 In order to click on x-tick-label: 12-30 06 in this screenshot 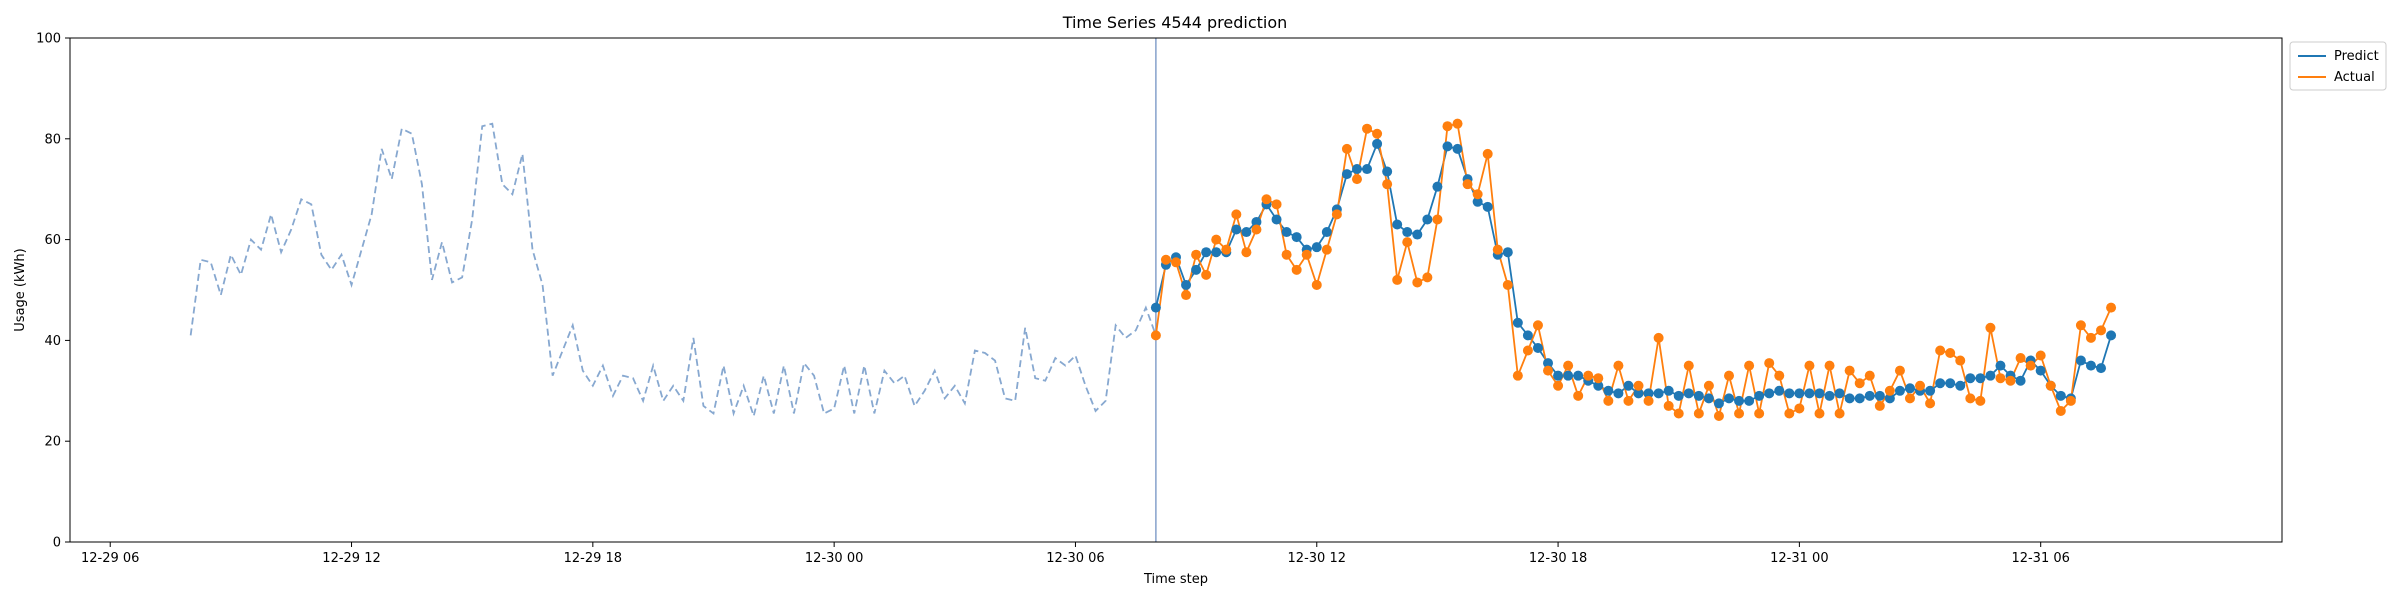, I will do `click(1075, 558)`.